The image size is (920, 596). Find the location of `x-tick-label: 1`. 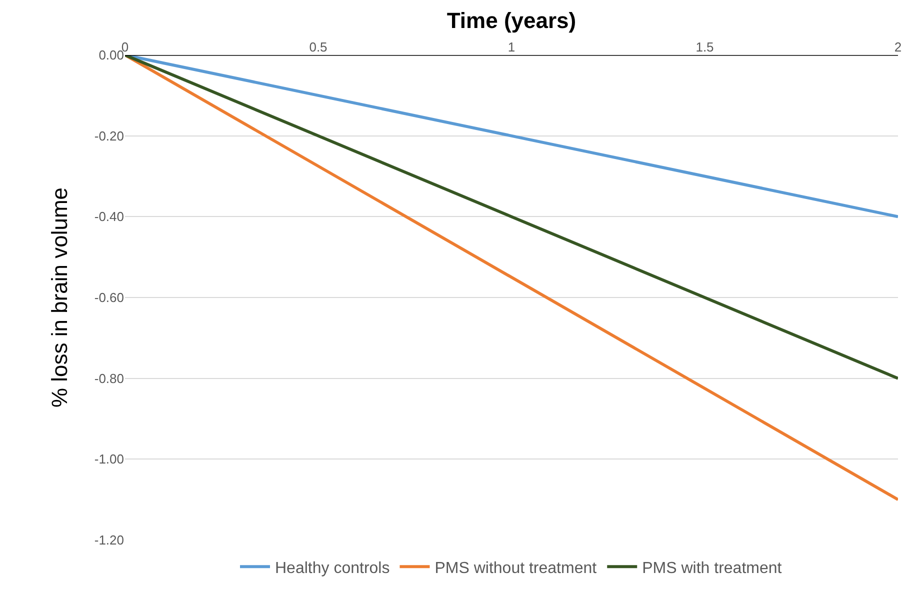

x-tick-label: 1 is located at coordinates (512, 46).